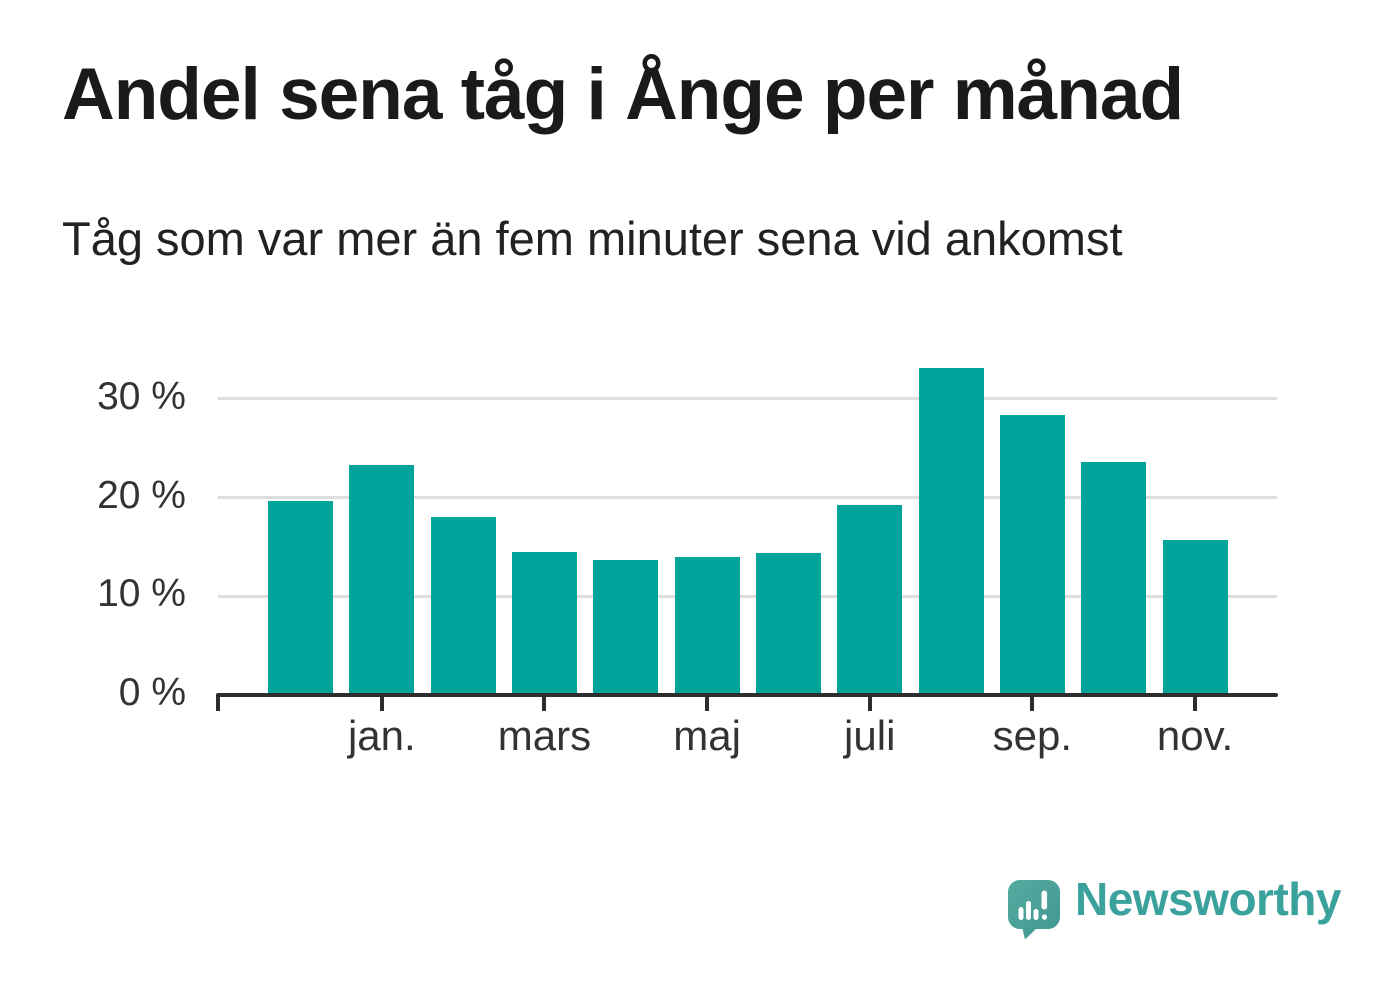  What do you see at coordinates (218, 703) in the screenshot?
I see `axis-start-tick` at bounding box center [218, 703].